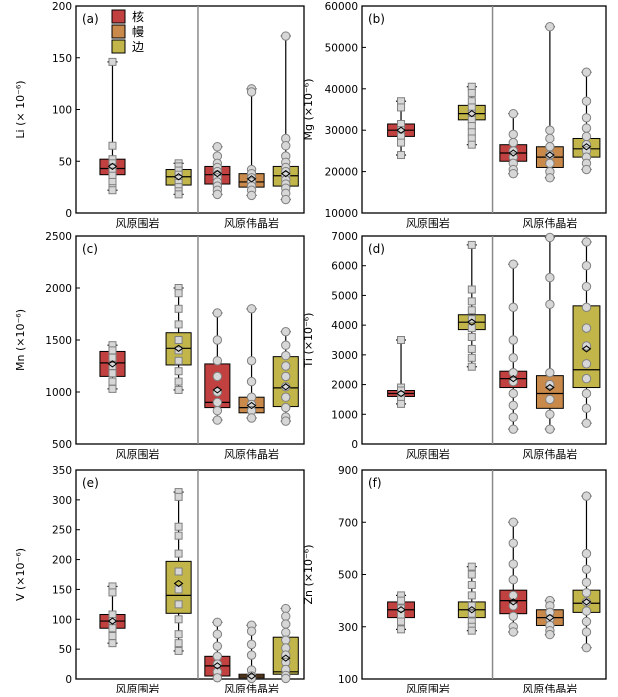 The width and height of the screenshot is (618, 697). What do you see at coordinates (484, 340) in the screenshot?
I see `plot-frame` at bounding box center [484, 340].